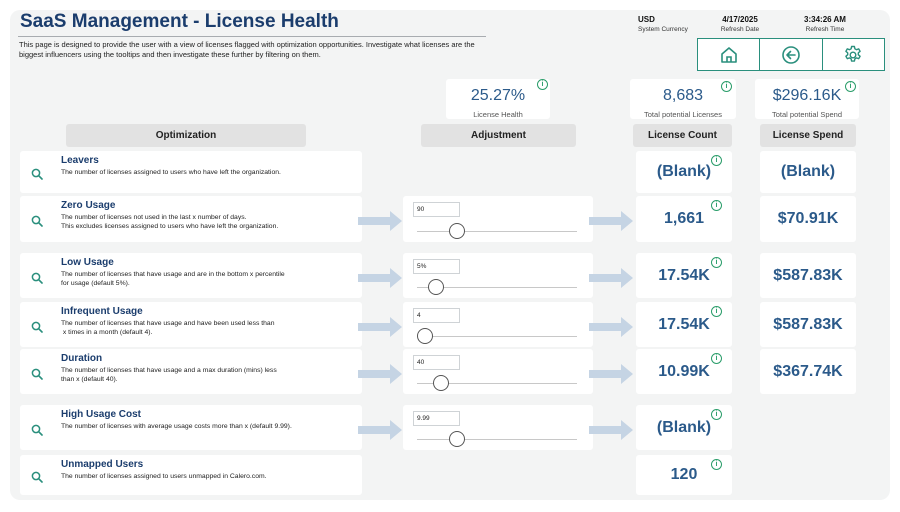 The image size is (900, 512). I want to click on adjustment-card: 5%, so click(498, 275).